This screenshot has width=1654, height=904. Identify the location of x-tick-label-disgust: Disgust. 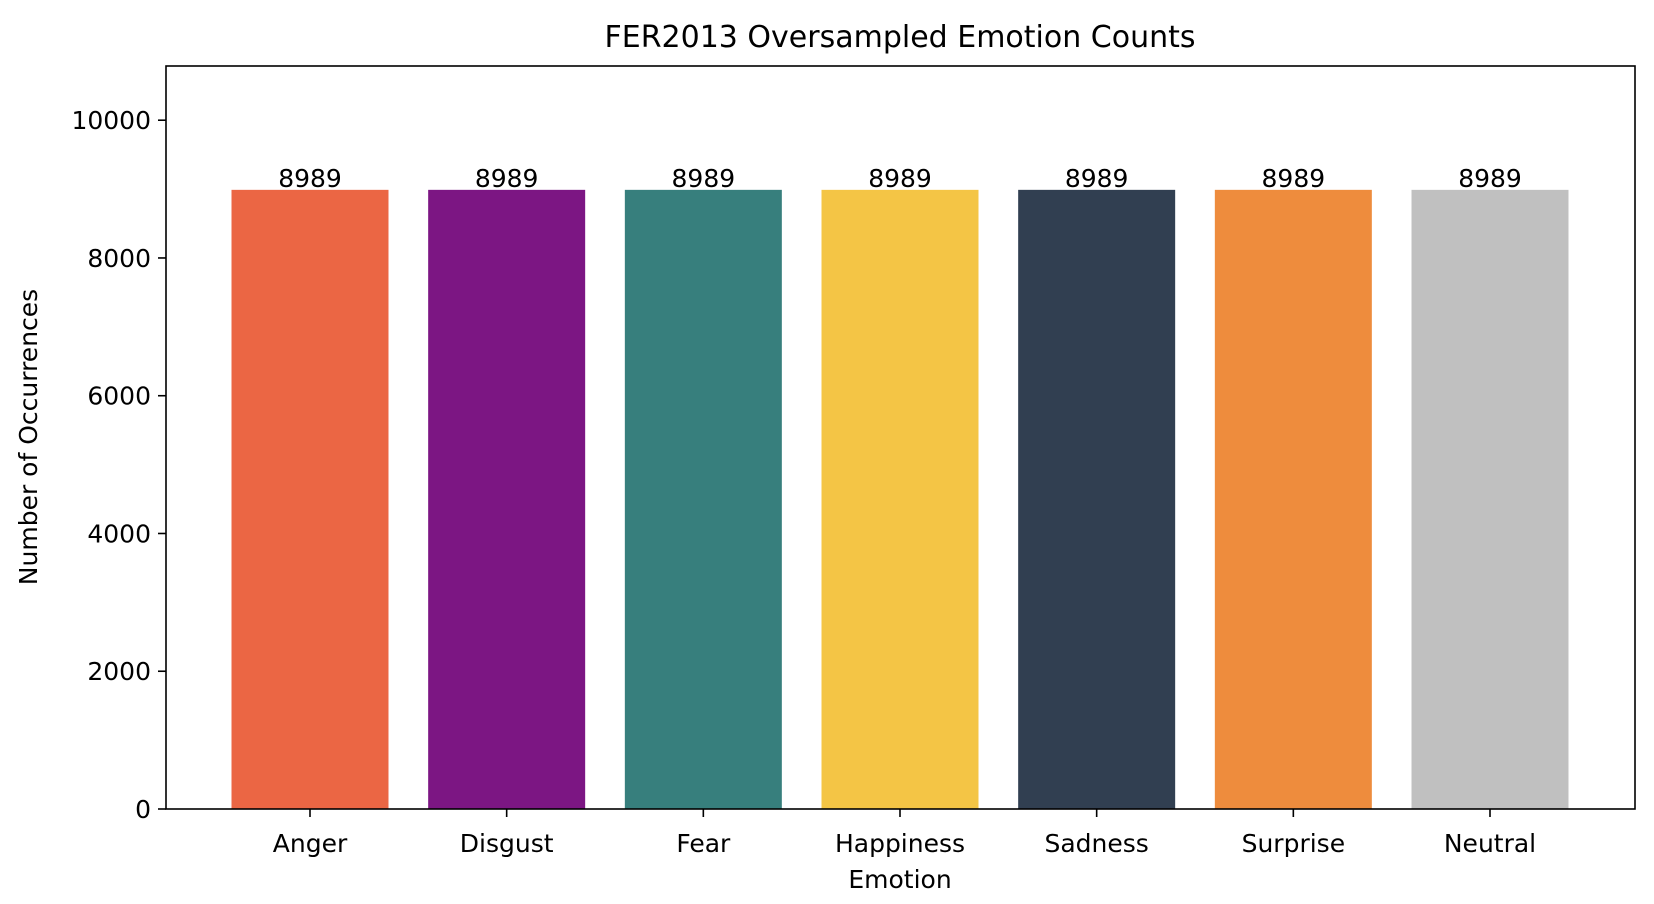
(507, 843).